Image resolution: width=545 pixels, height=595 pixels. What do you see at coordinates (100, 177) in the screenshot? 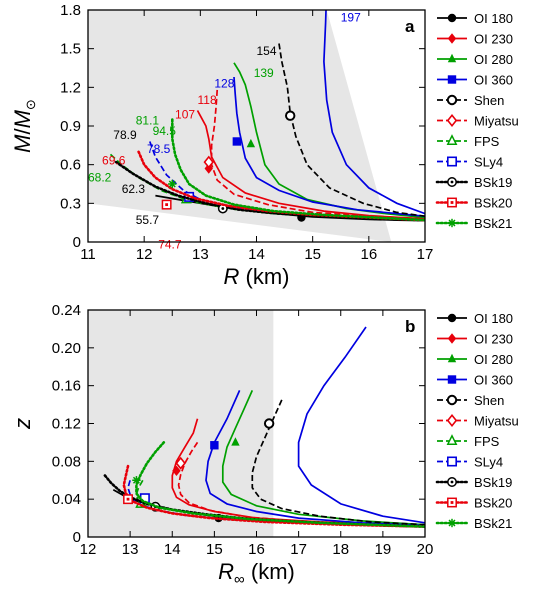
I see `annotation-label: 68.2` at bounding box center [100, 177].